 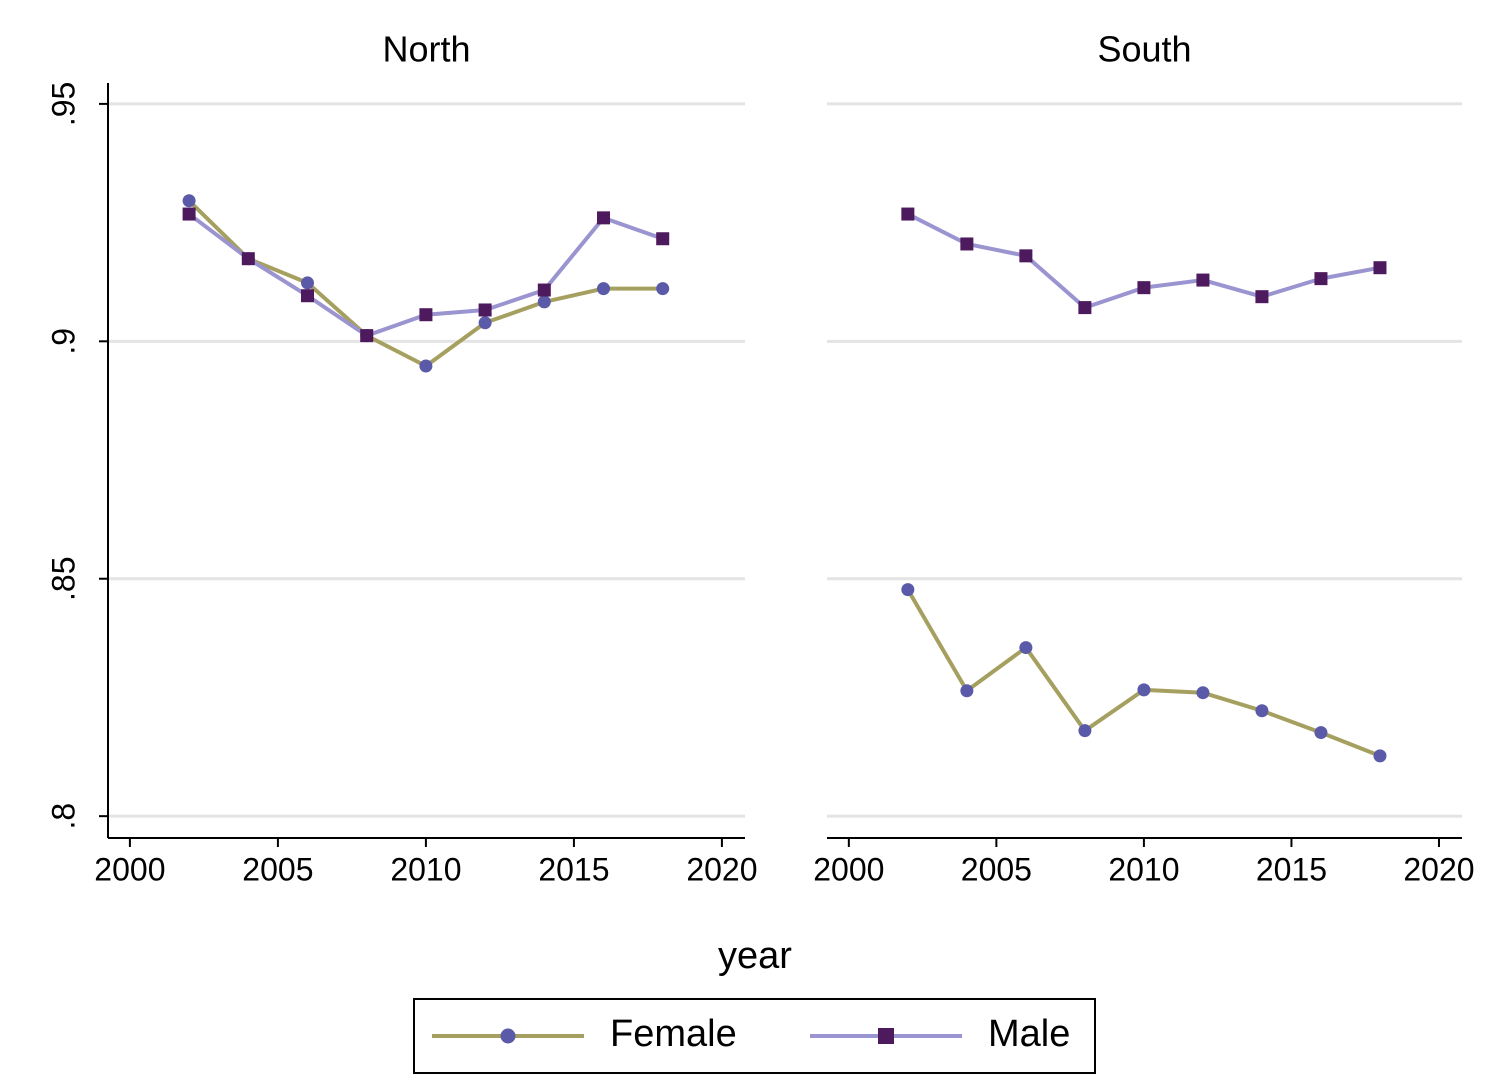 I want to click on panel-title: South, so click(x=1144, y=49).